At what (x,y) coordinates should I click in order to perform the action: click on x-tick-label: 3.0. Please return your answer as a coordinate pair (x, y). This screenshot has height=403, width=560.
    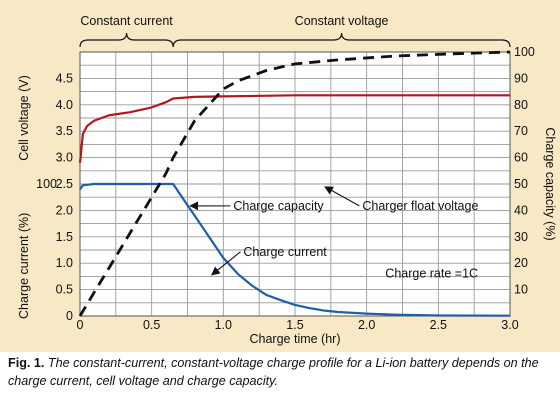
    Looking at the image, I should click on (509, 325).